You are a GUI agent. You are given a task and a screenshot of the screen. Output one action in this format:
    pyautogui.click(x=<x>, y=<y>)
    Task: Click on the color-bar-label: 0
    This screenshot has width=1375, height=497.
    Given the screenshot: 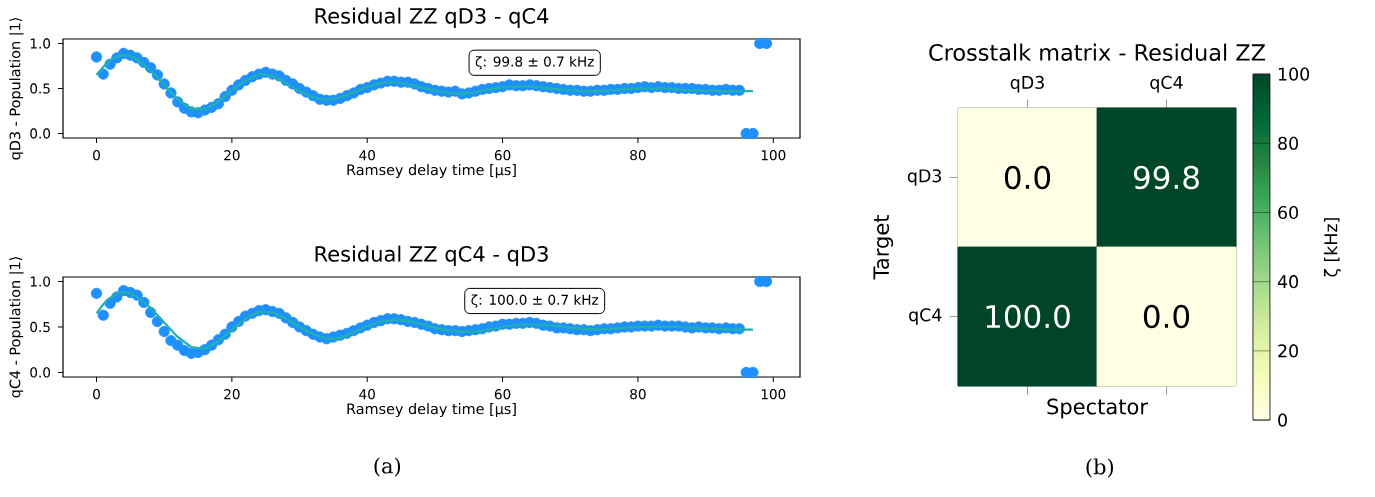 What is the action you would take?
    pyautogui.click(x=1282, y=420)
    